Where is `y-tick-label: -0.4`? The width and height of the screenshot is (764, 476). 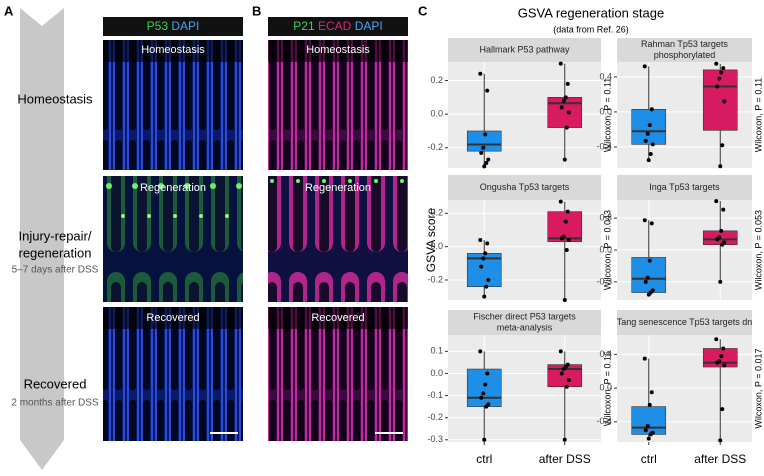
y-tick-label: -0.4 is located at coordinates (604, 146).